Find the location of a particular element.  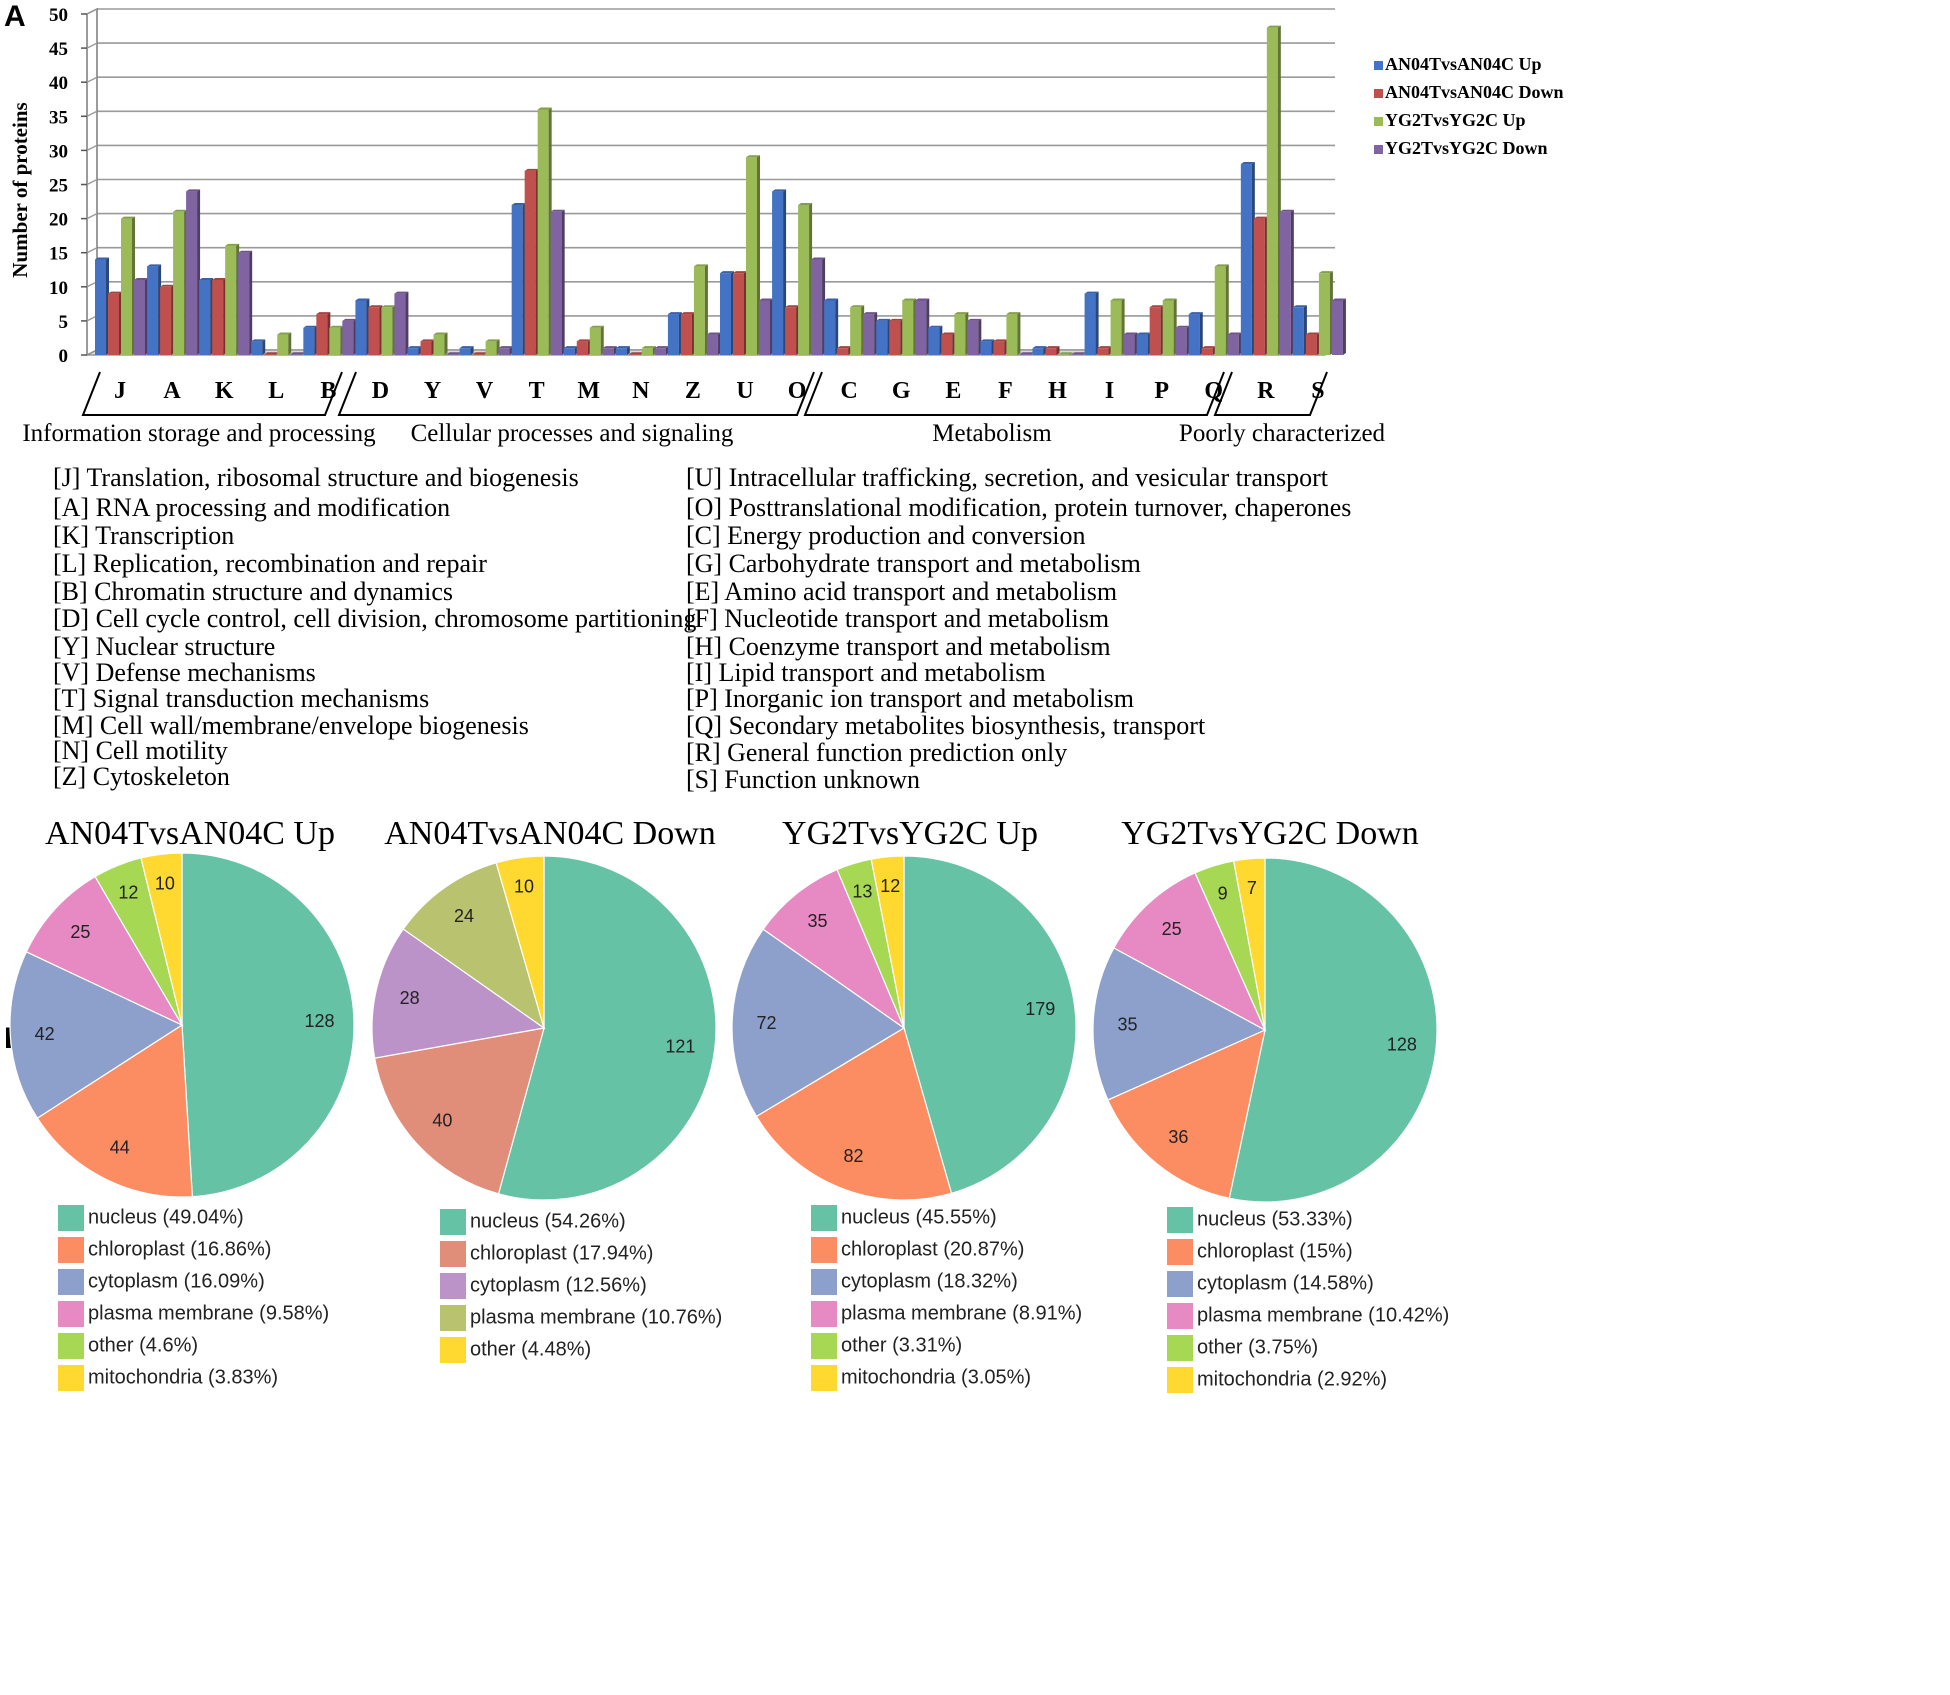

pie-legend-label: nucleus (45.55%) is located at coordinates (919, 1217).